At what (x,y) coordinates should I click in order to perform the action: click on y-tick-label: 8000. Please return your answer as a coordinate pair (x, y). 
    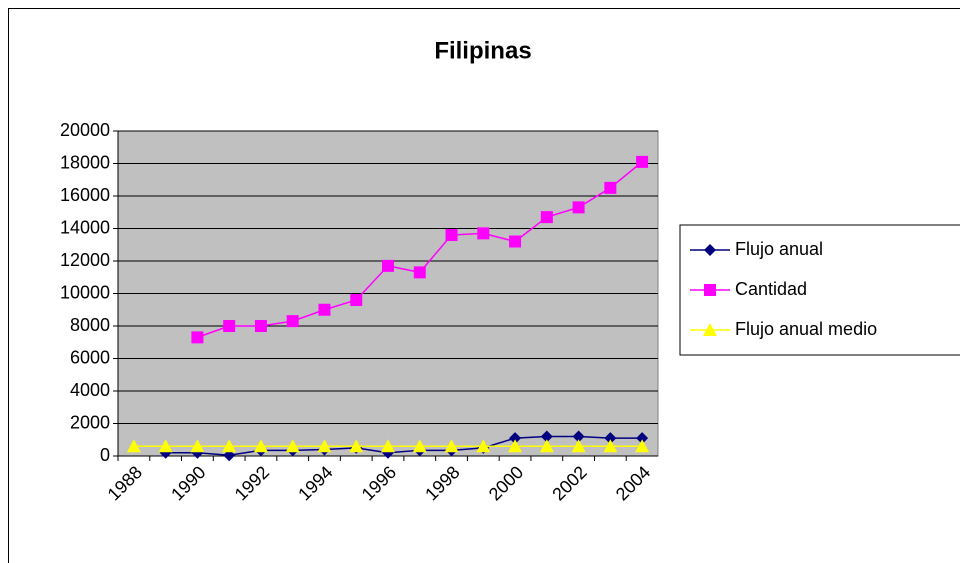
    Looking at the image, I should click on (90, 325).